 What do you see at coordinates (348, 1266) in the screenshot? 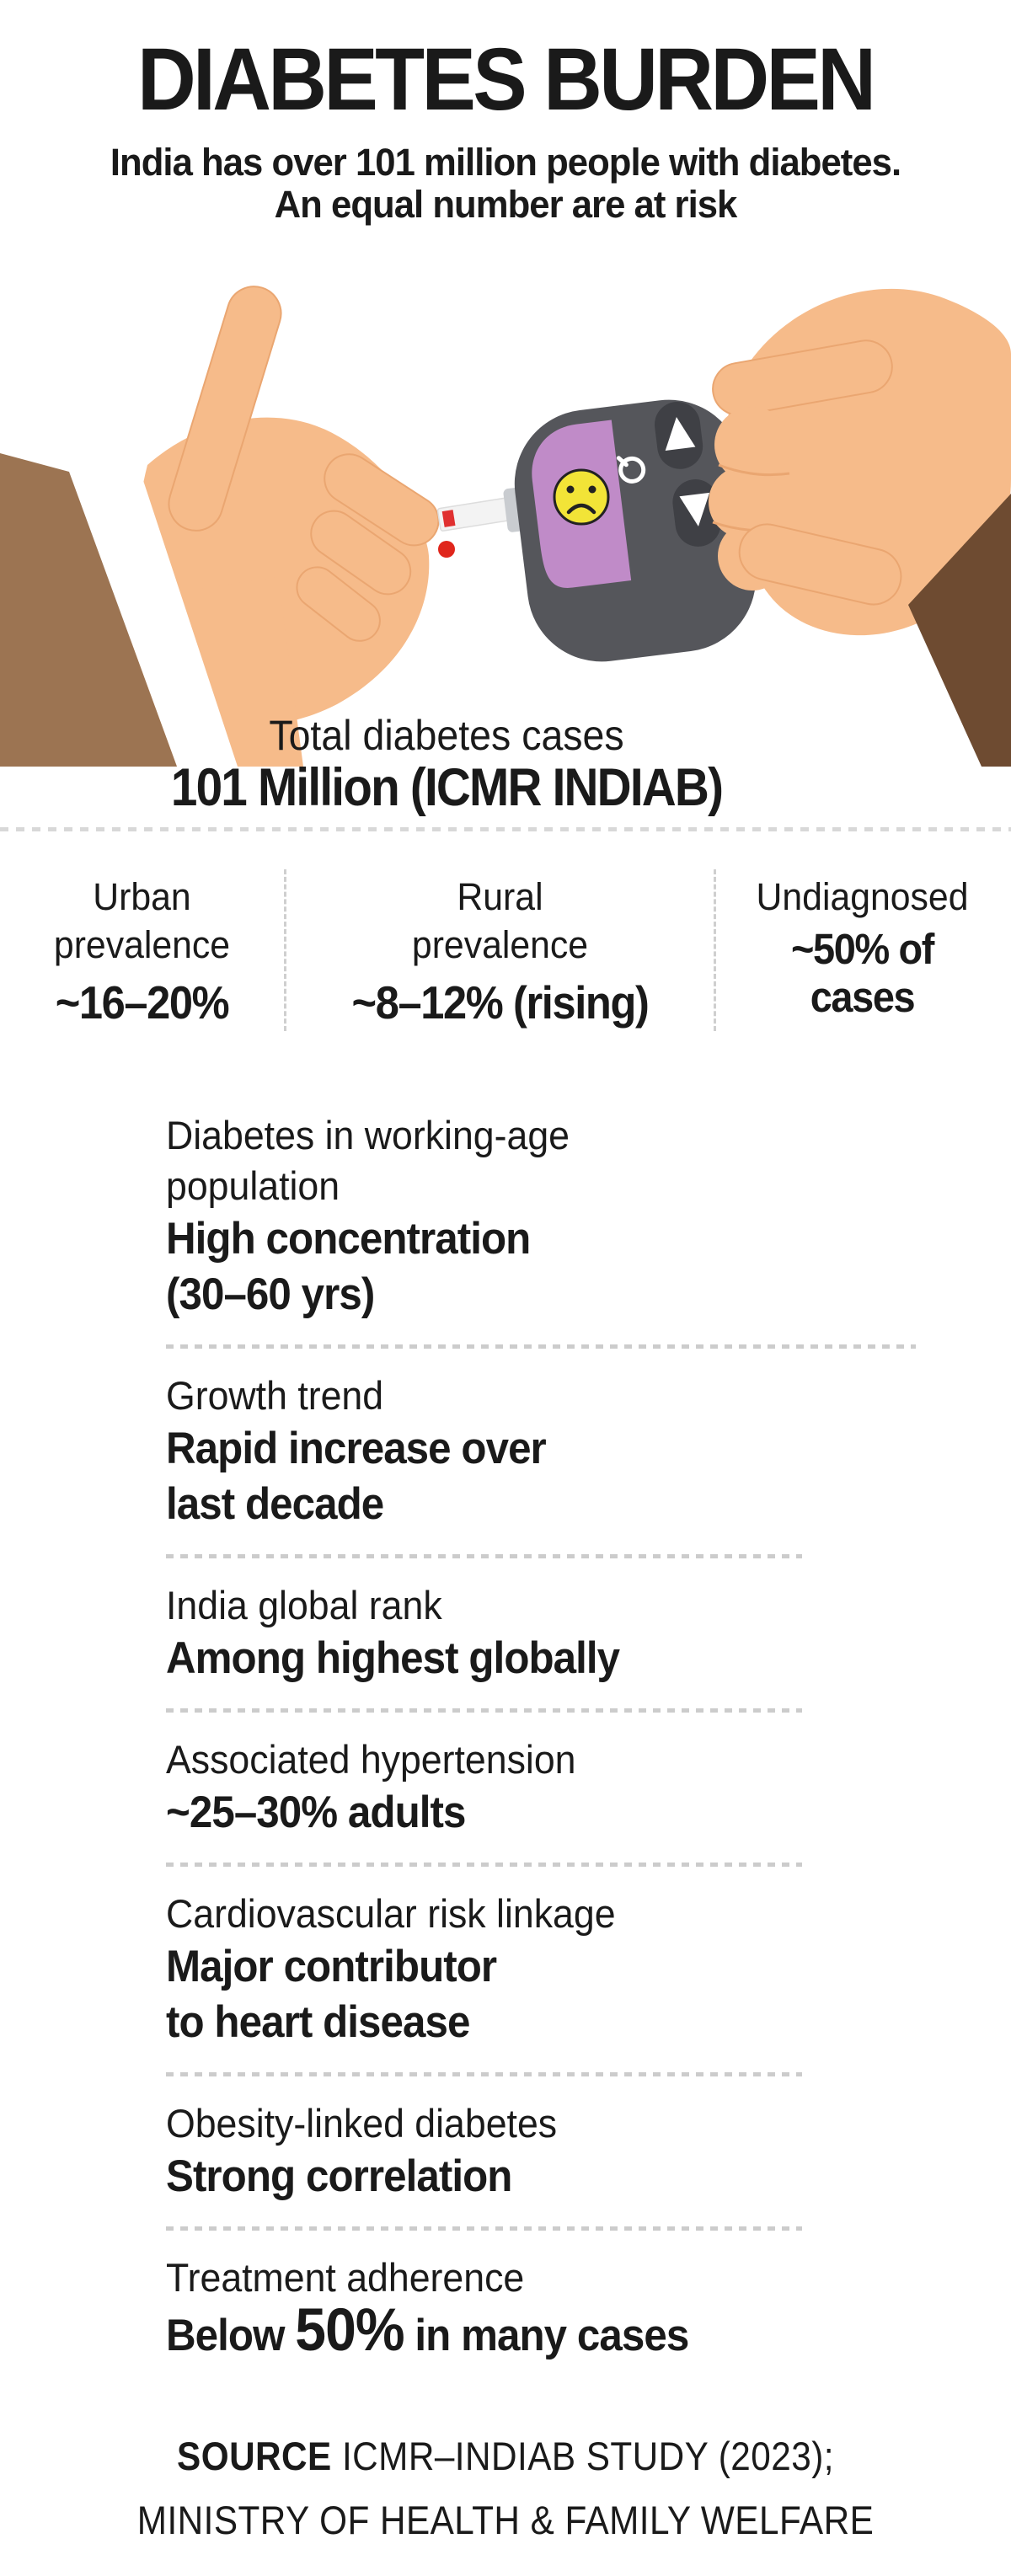
I see `fact-value: High concentration (30–60 yrs)` at bounding box center [348, 1266].